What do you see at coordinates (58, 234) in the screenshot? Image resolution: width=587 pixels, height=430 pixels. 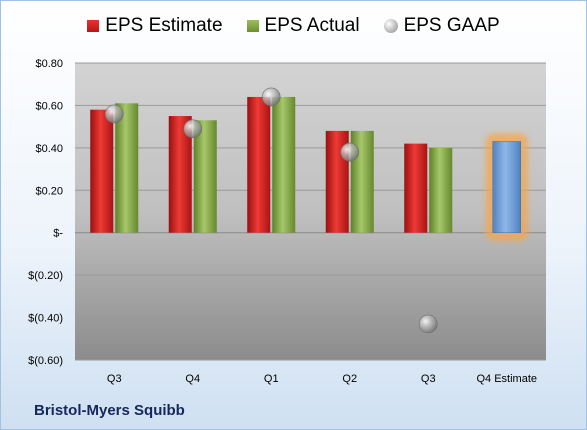 I see `y-tick-label: $-` at bounding box center [58, 234].